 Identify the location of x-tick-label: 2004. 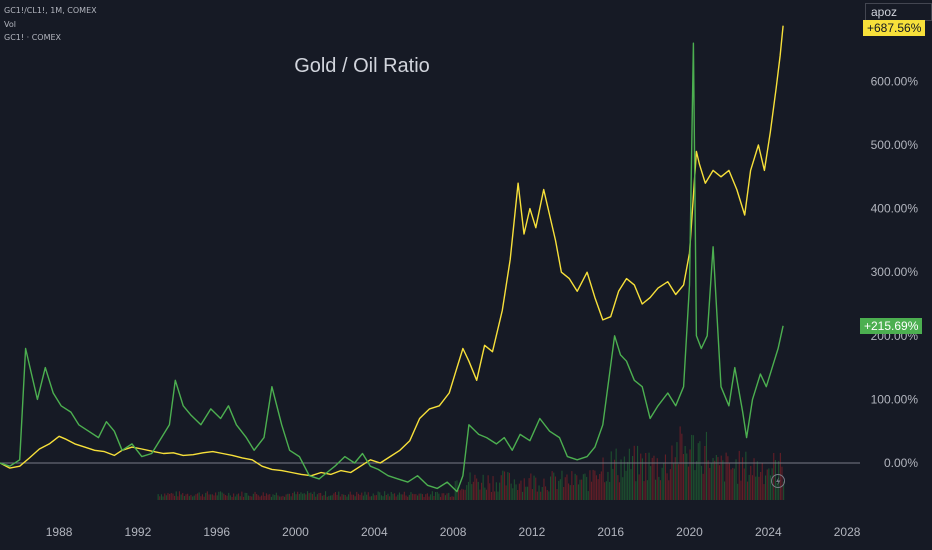
(374, 532).